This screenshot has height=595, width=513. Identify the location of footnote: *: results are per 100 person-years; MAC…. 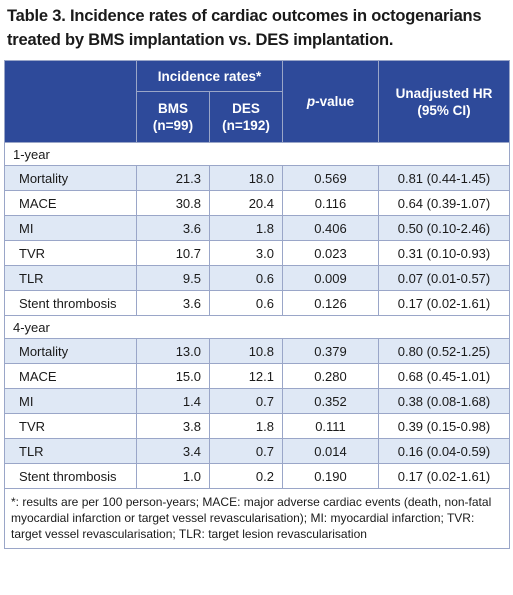
(257, 518).